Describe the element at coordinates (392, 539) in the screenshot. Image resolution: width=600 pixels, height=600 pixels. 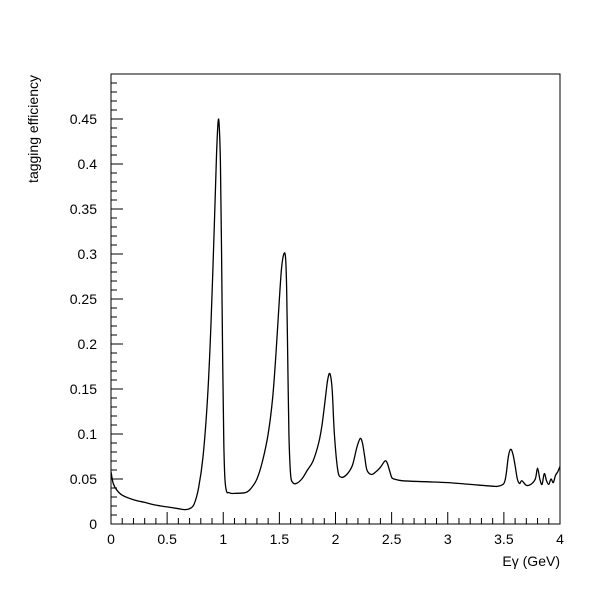
I see `x-tick-label: 2.5` at that location.